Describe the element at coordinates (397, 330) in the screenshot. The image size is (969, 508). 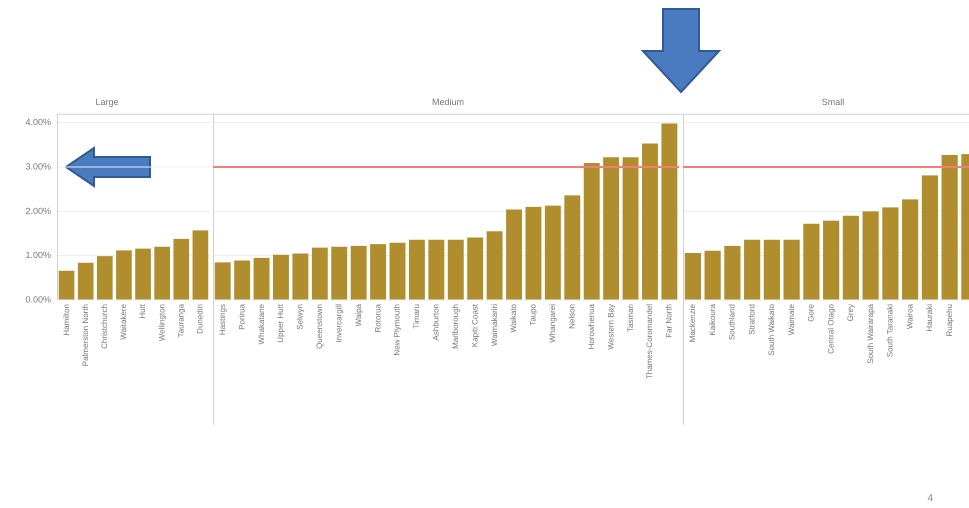
I see `x-tick-label: New Plymouth` at that location.